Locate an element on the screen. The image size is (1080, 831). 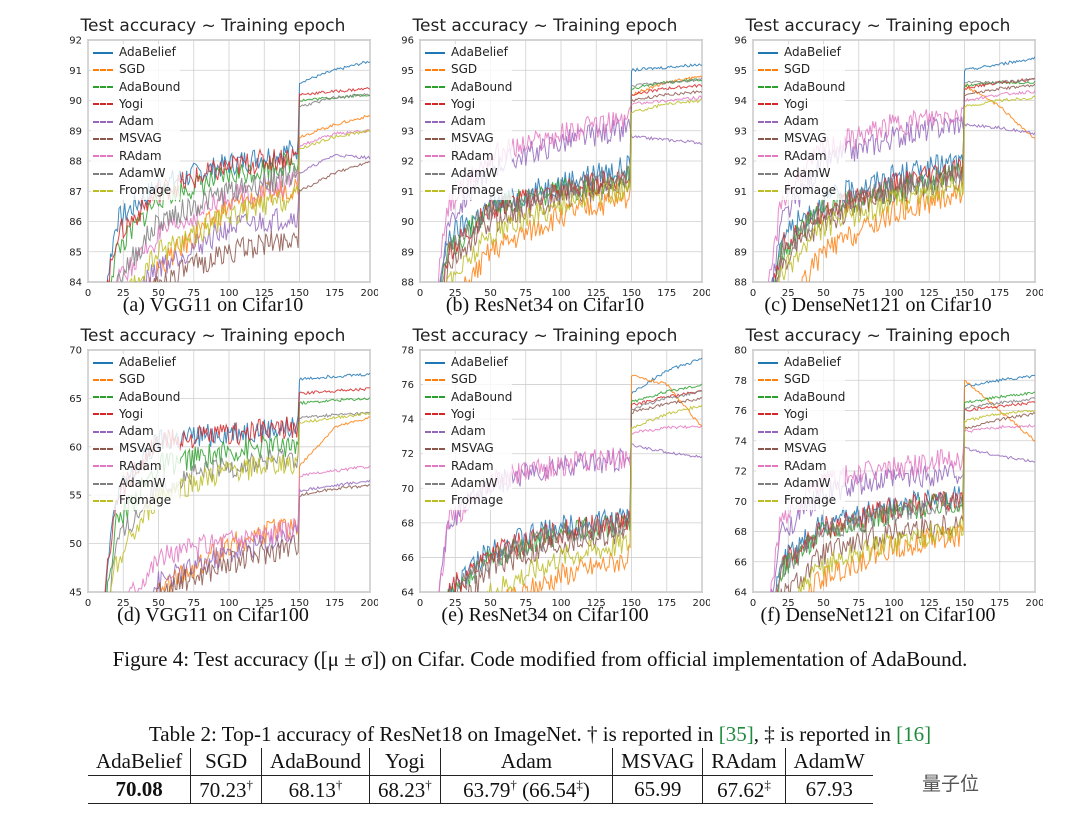
caption-f: (f) DenseNet121 on Cifar100 is located at coordinates (878, 615).